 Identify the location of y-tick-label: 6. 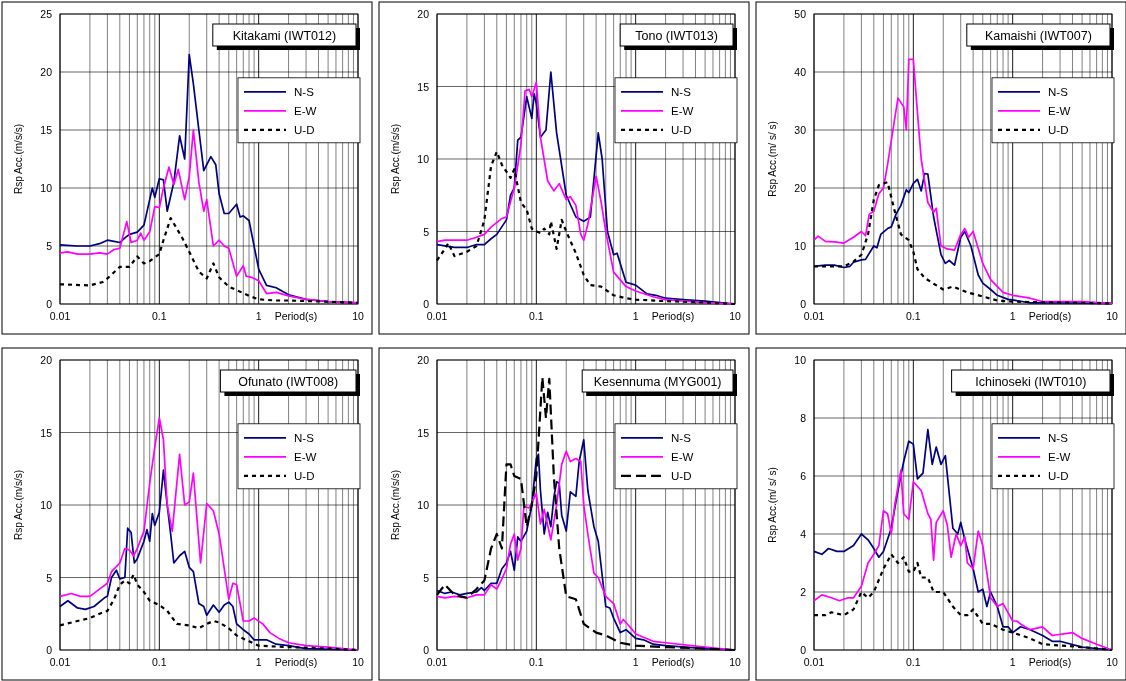
(803, 476).